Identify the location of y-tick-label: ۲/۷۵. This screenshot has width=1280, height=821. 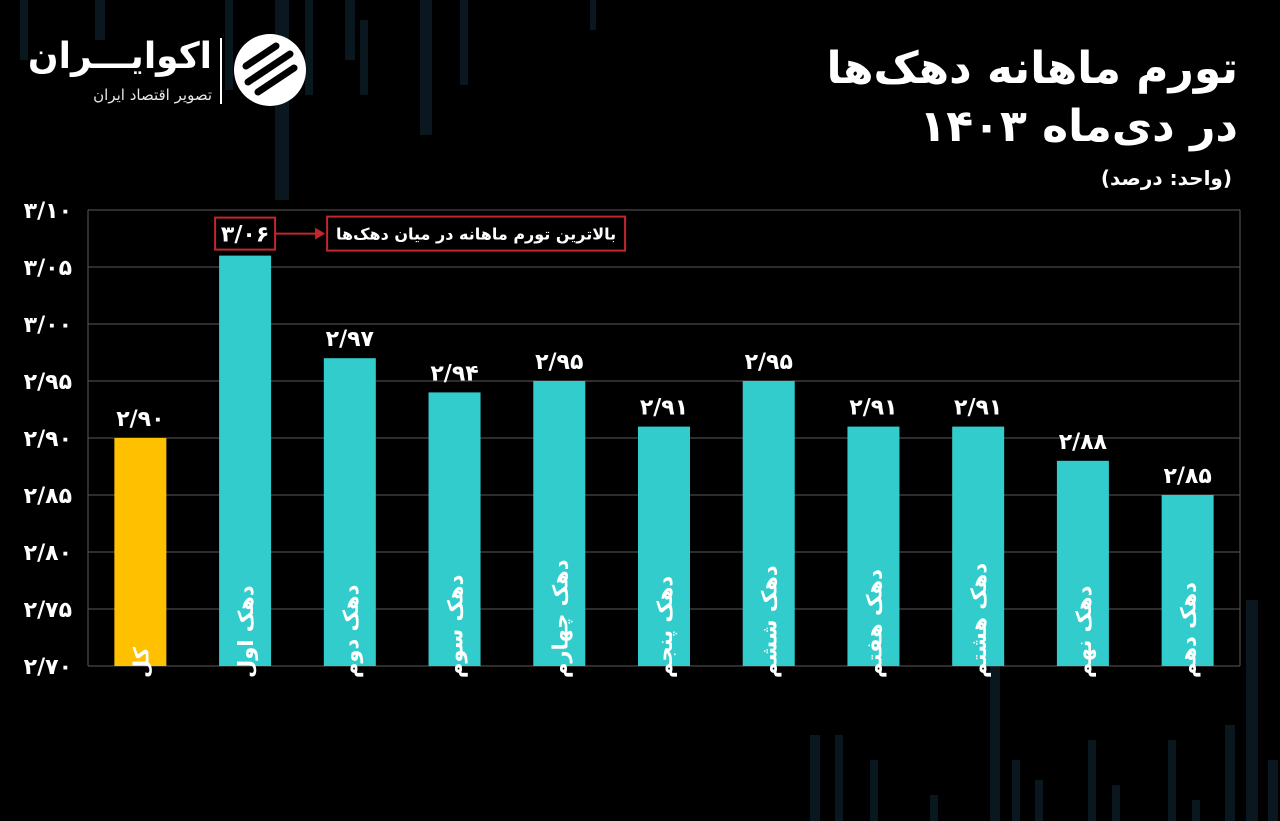
(48, 610).